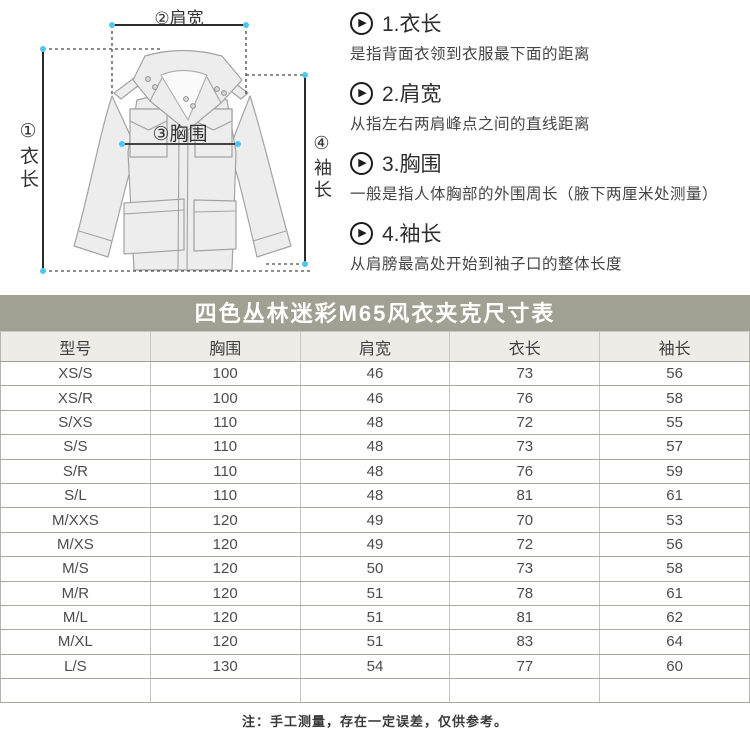 This screenshot has height=756, width=750. Describe the element at coordinates (548, 233) in the screenshot. I see `definition-title-row: ▶ 4.袖长` at that location.